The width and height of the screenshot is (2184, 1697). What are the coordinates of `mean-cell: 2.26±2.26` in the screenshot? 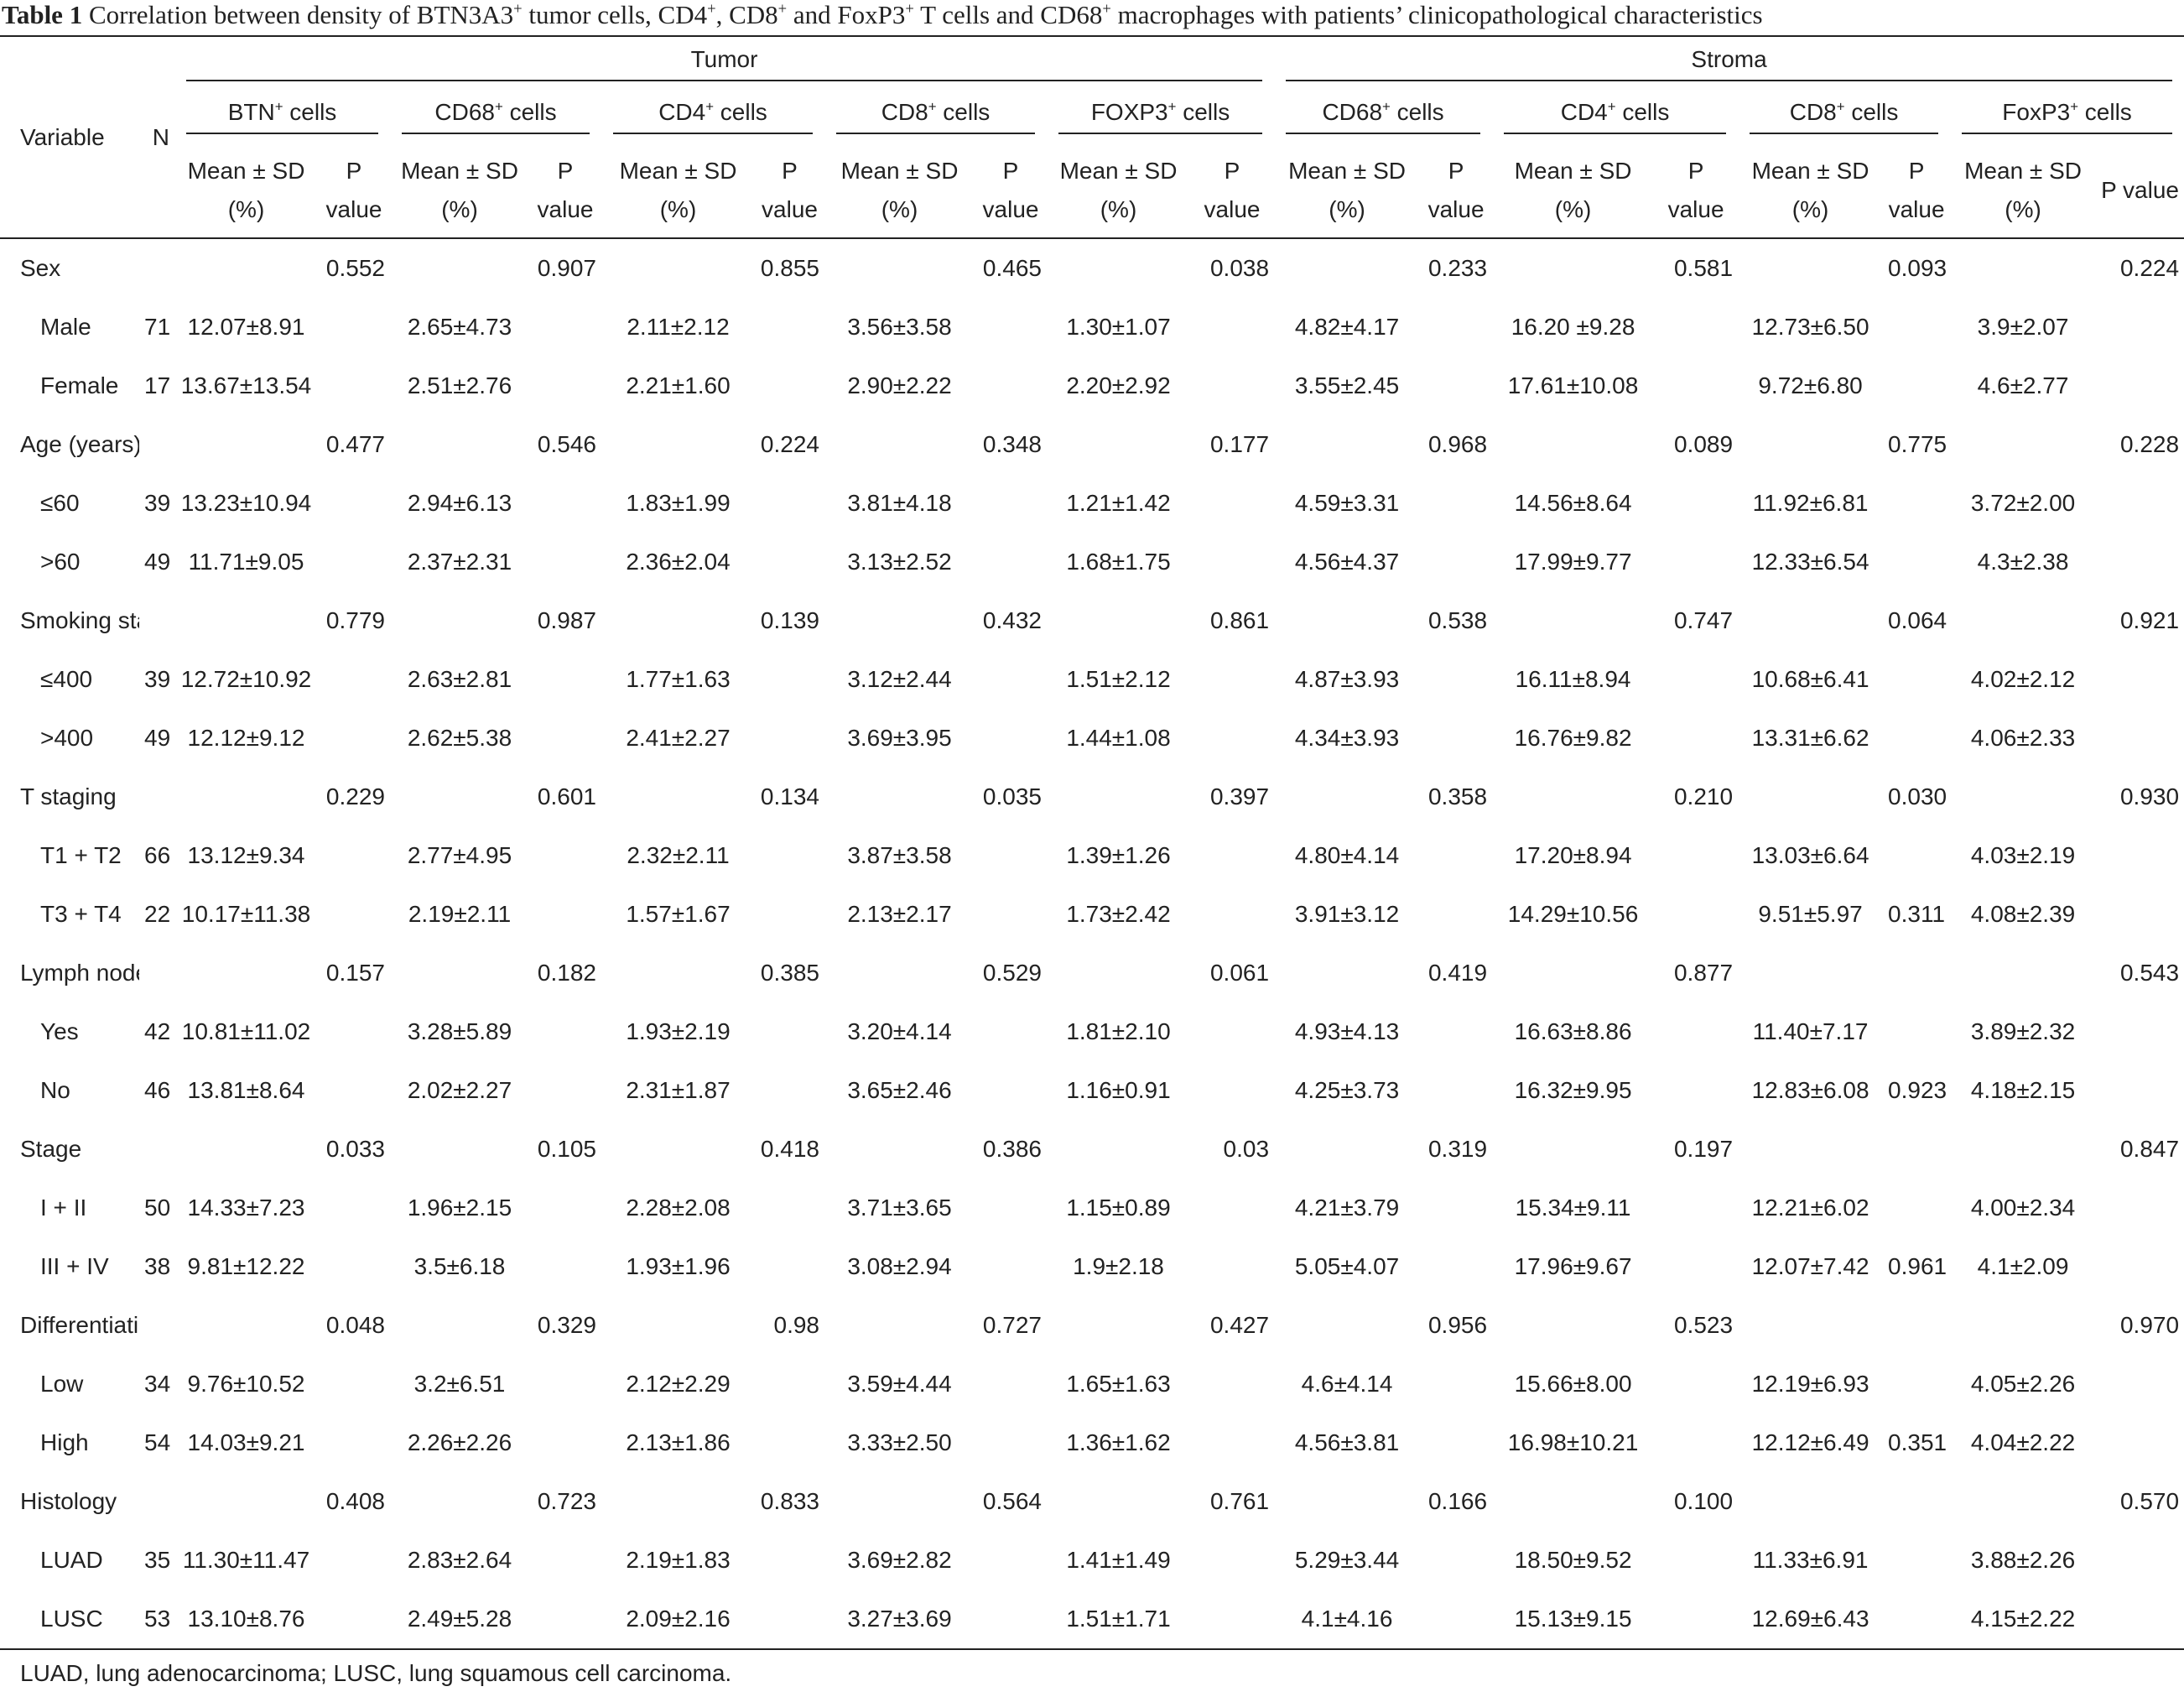 It's located at (460, 1442).